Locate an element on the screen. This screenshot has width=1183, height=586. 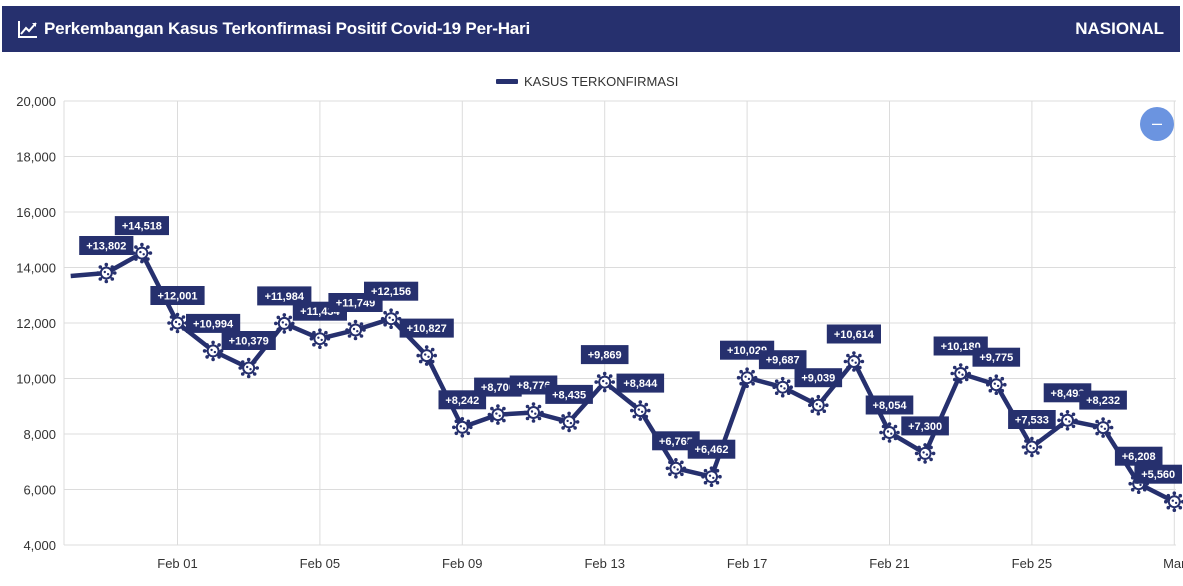
data-label-text: +6,462 is located at coordinates (712, 450).